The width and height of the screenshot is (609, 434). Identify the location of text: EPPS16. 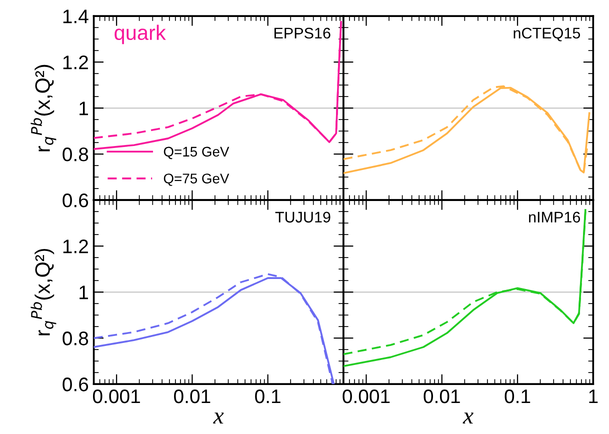
(302, 33).